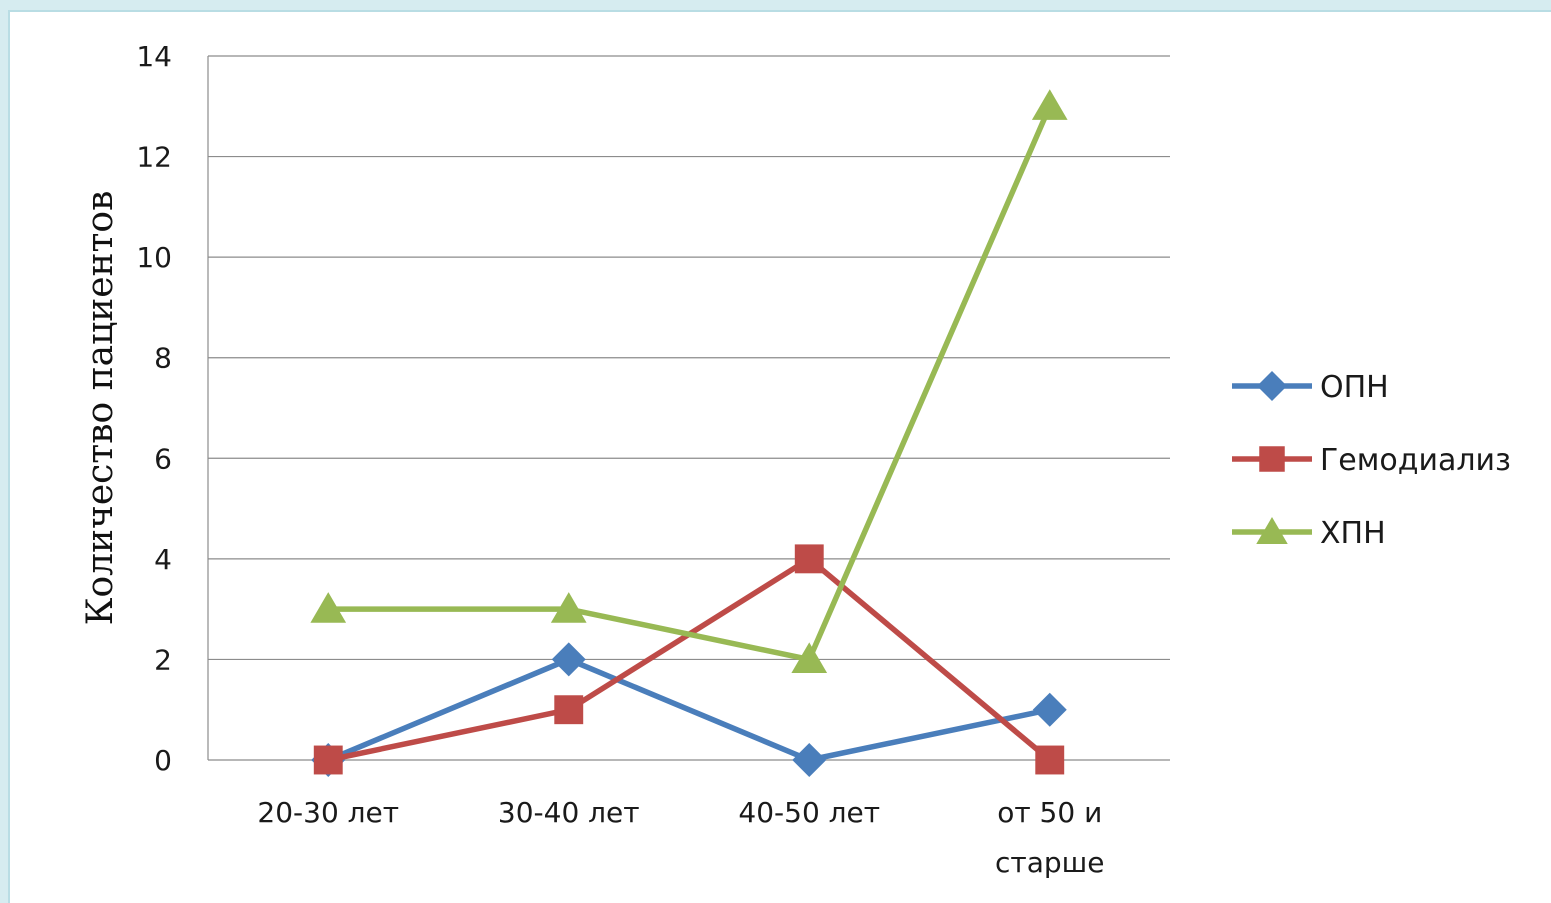  I want to click on legend-label: Гемодиализ, so click(1415, 460).